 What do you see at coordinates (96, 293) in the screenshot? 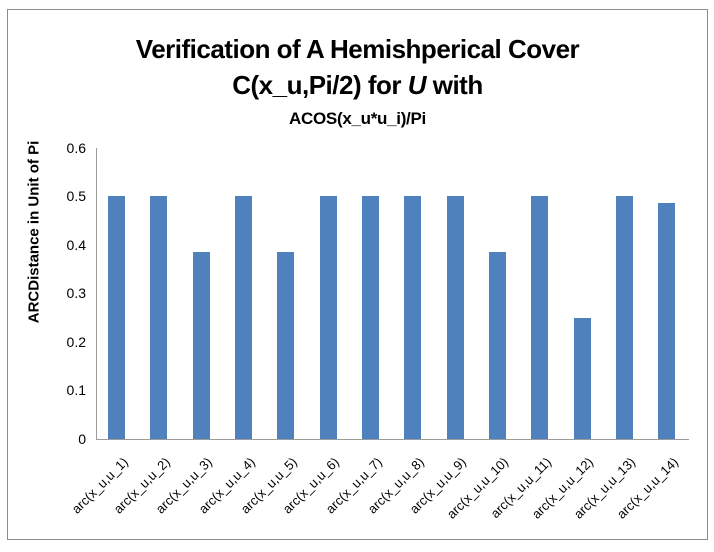
I see `y-axis-line` at bounding box center [96, 293].